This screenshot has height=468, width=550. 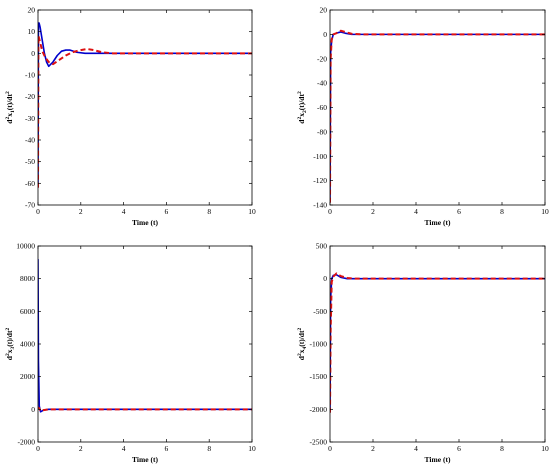 I want to click on y-axis-label: d2x4(t)/dt2, so click(x=302, y=344).